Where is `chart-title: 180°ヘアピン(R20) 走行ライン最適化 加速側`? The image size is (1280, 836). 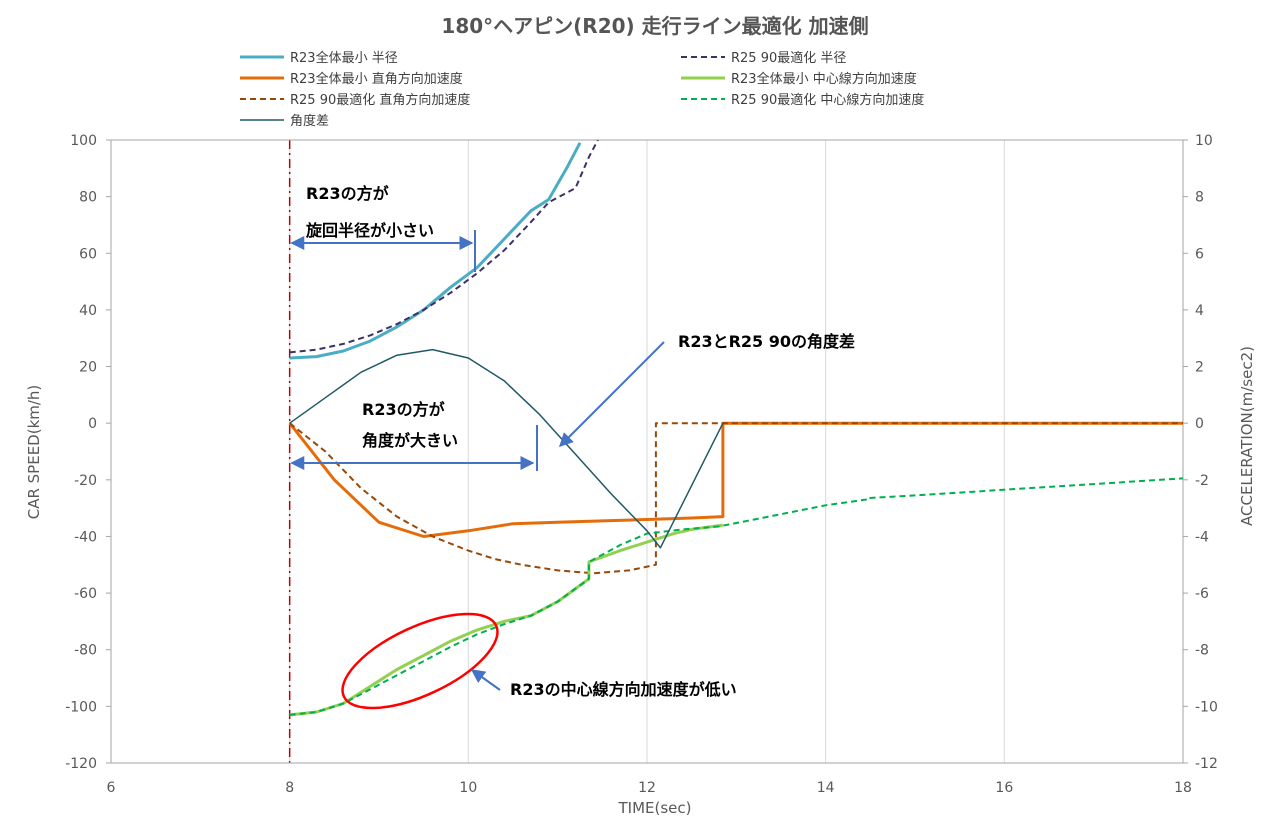 chart-title: 180°ヘアピン(R20) 走行ライン最適化 加速側 is located at coordinates (654, 26).